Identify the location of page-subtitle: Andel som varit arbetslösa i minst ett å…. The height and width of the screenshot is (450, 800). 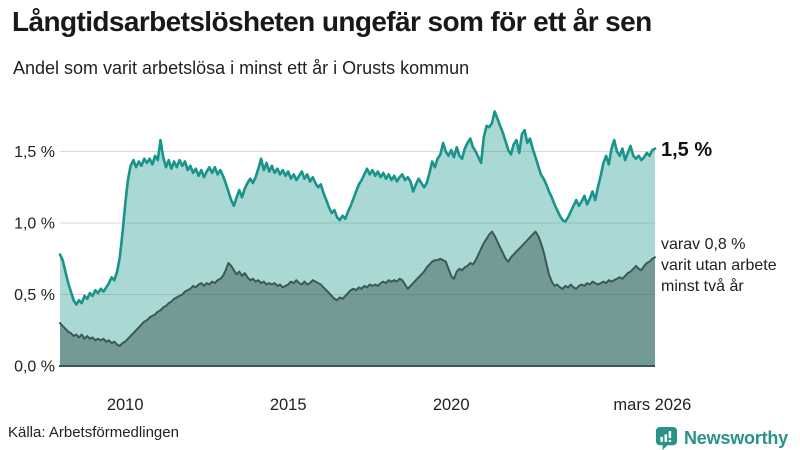
(241, 68).